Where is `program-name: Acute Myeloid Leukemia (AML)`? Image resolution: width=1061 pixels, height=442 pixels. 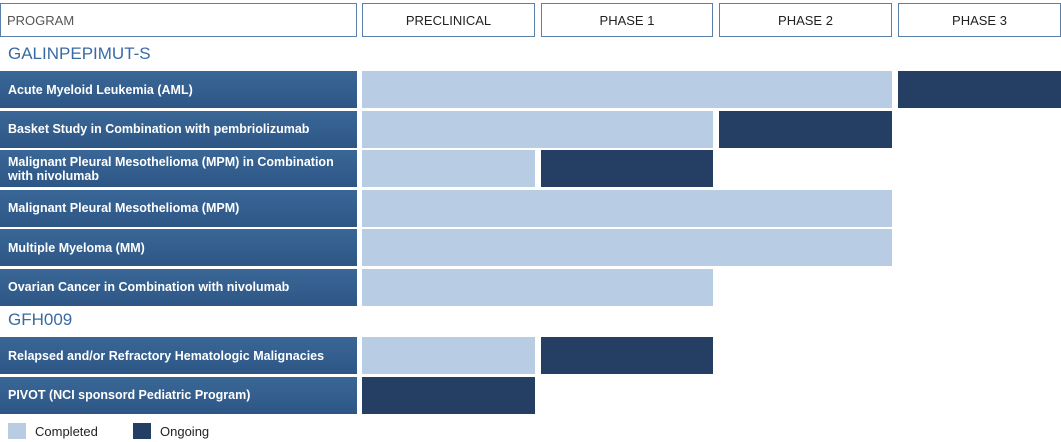
program-name: Acute Myeloid Leukemia (AML) is located at coordinates (178, 89).